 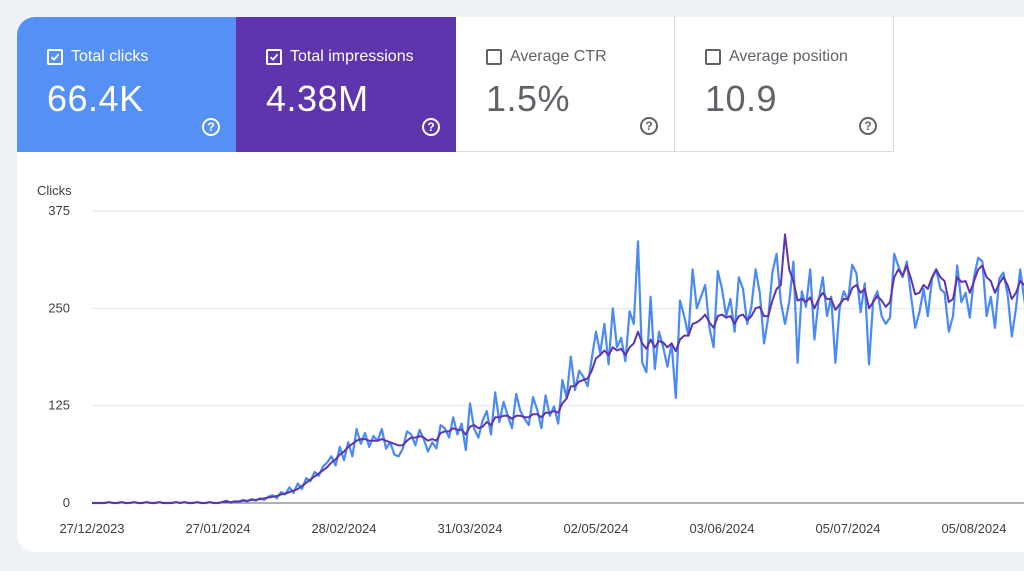 I want to click on metric-label: Average CTR, so click(x=558, y=56).